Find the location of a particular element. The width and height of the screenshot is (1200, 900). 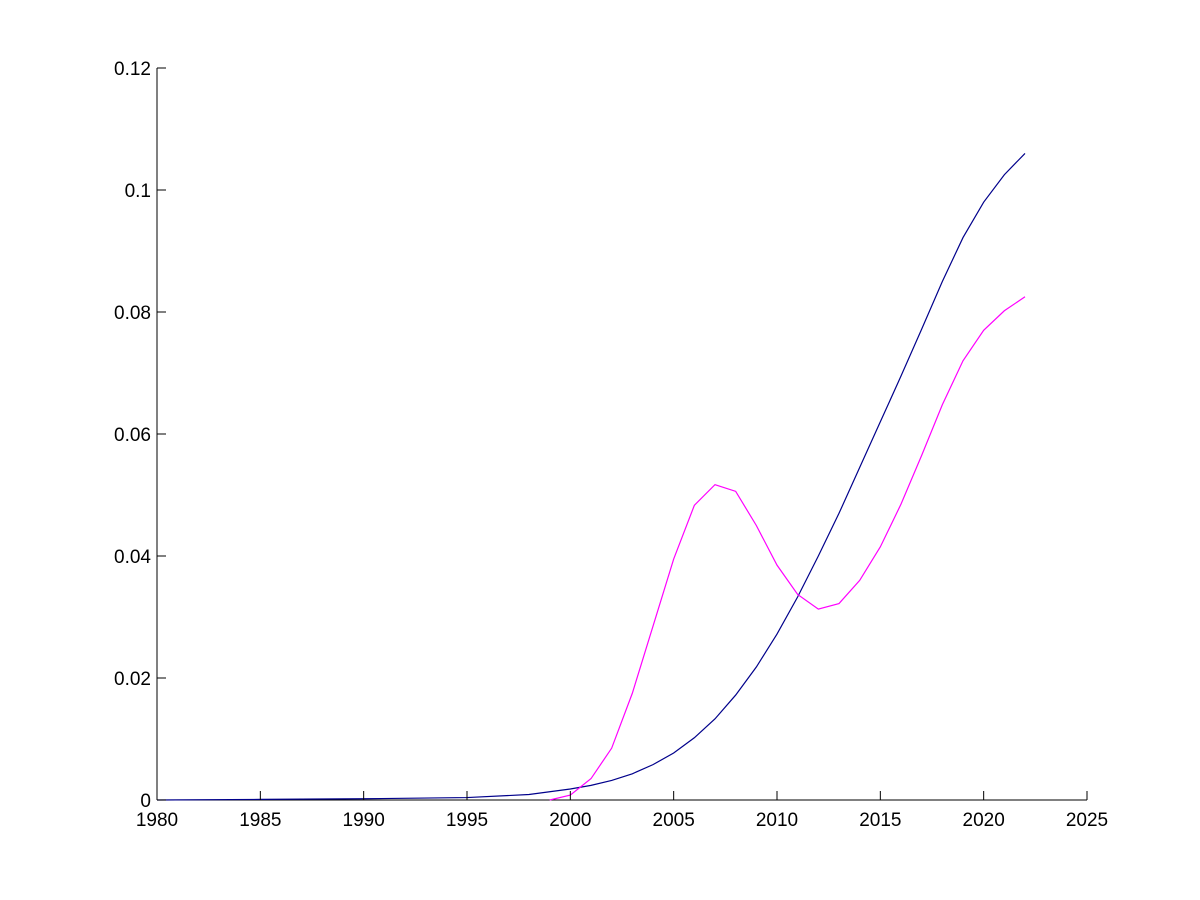

x-tick-label: 2010 is located at coordinates (777, 820).